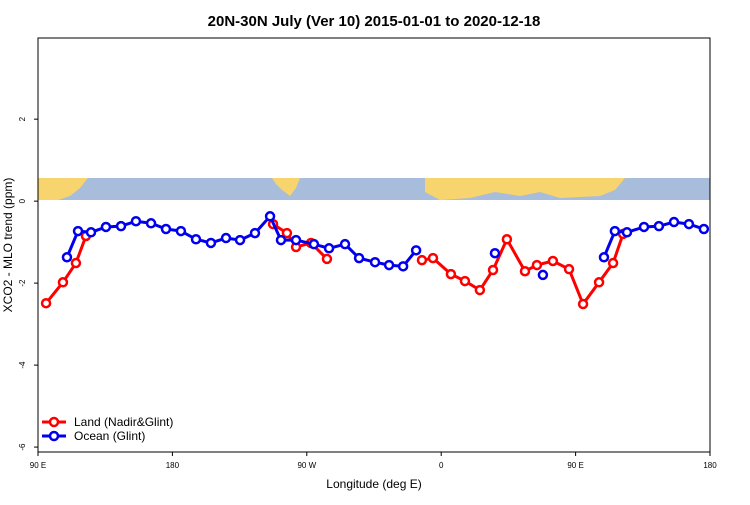 The image size is (750, 505). Describe the element at coordinates (8, 245) in the screenshot. I see `y-axis-label: XCO2 - MLO trend (ppm)` at that location.